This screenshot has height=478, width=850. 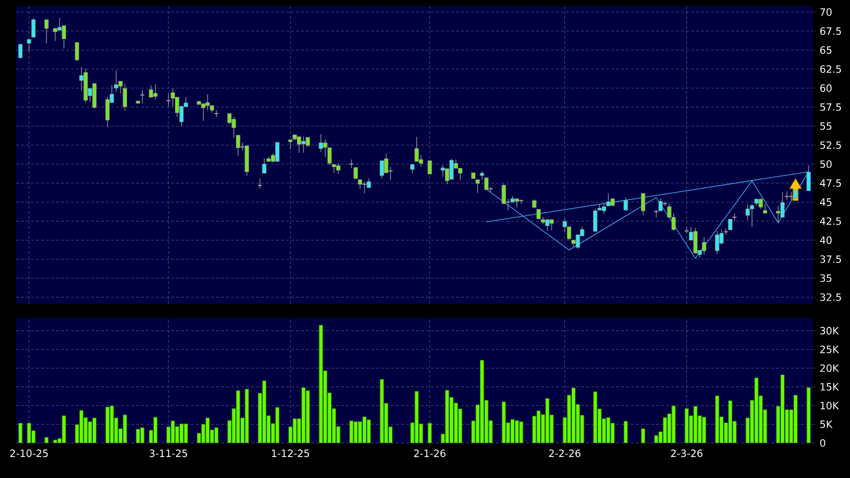 I want to click on y-tick-label: 67.5, so click(x=830, y=31).